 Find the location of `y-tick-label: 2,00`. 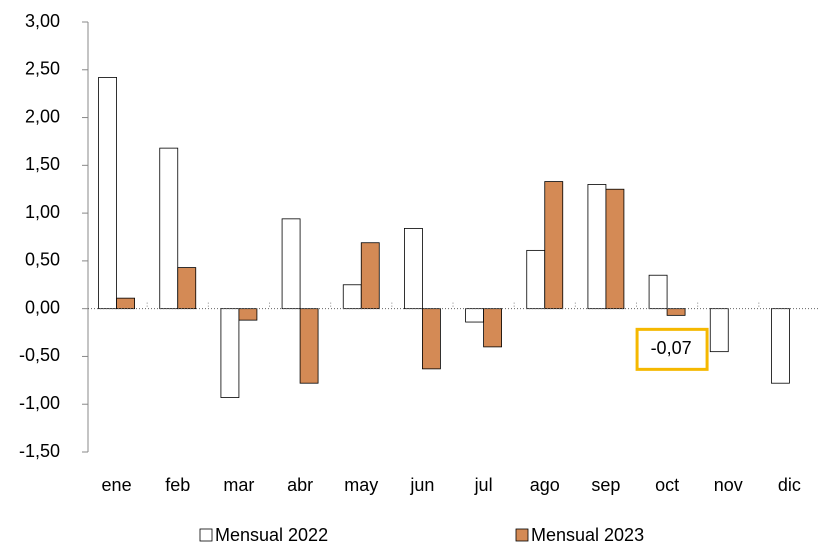

y-tick-label: 2,00 is located at coordinates (42, 116).